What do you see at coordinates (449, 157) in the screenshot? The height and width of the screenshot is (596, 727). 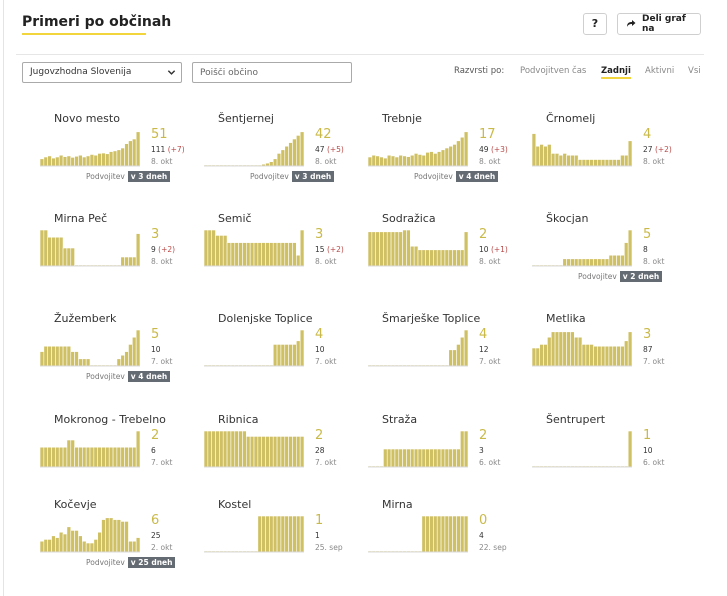 I see `municipality-card: Trebnje 17 49 (+3) 8. okt Podvojitev v 4 dneh` at bounding box center [449, 157].